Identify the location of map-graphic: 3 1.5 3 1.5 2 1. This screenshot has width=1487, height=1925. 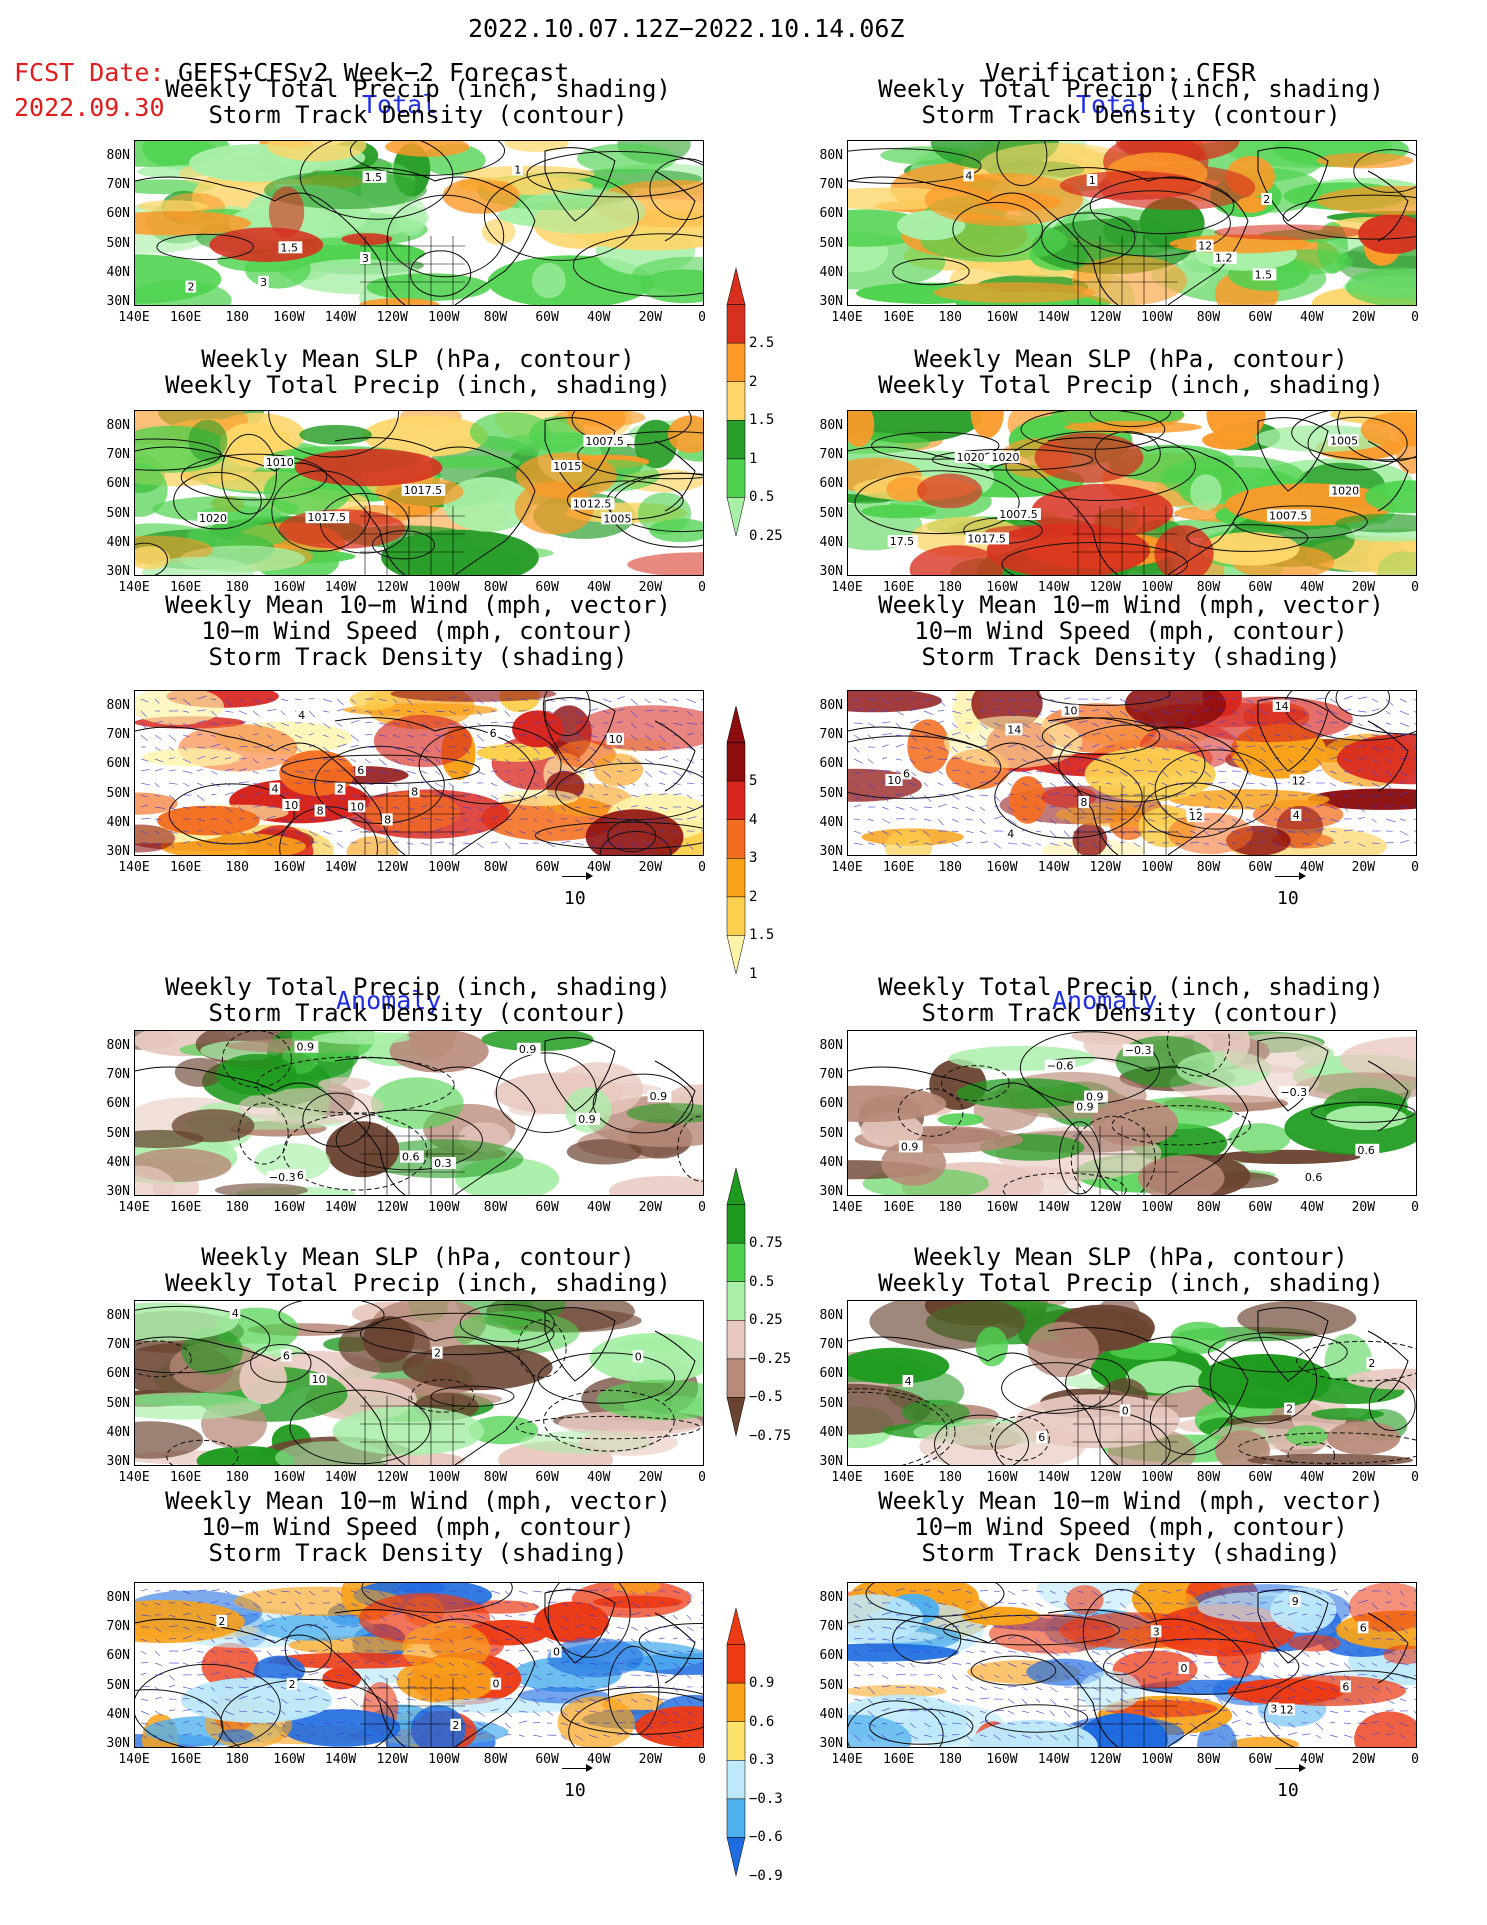
(419, 223).